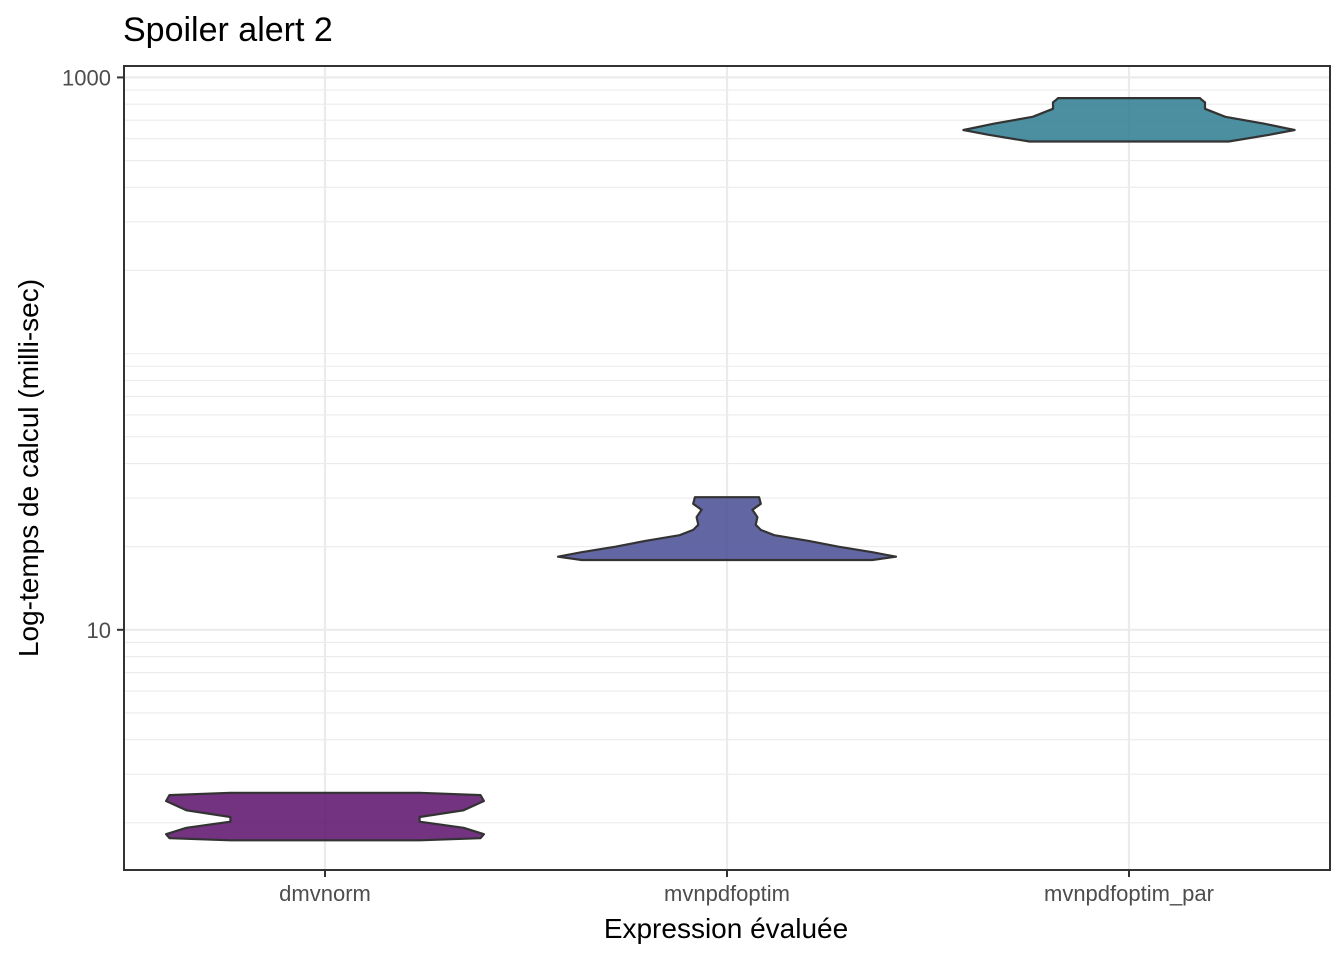  I want to click on violin-mvnpdfoptim, so click(727, 529).